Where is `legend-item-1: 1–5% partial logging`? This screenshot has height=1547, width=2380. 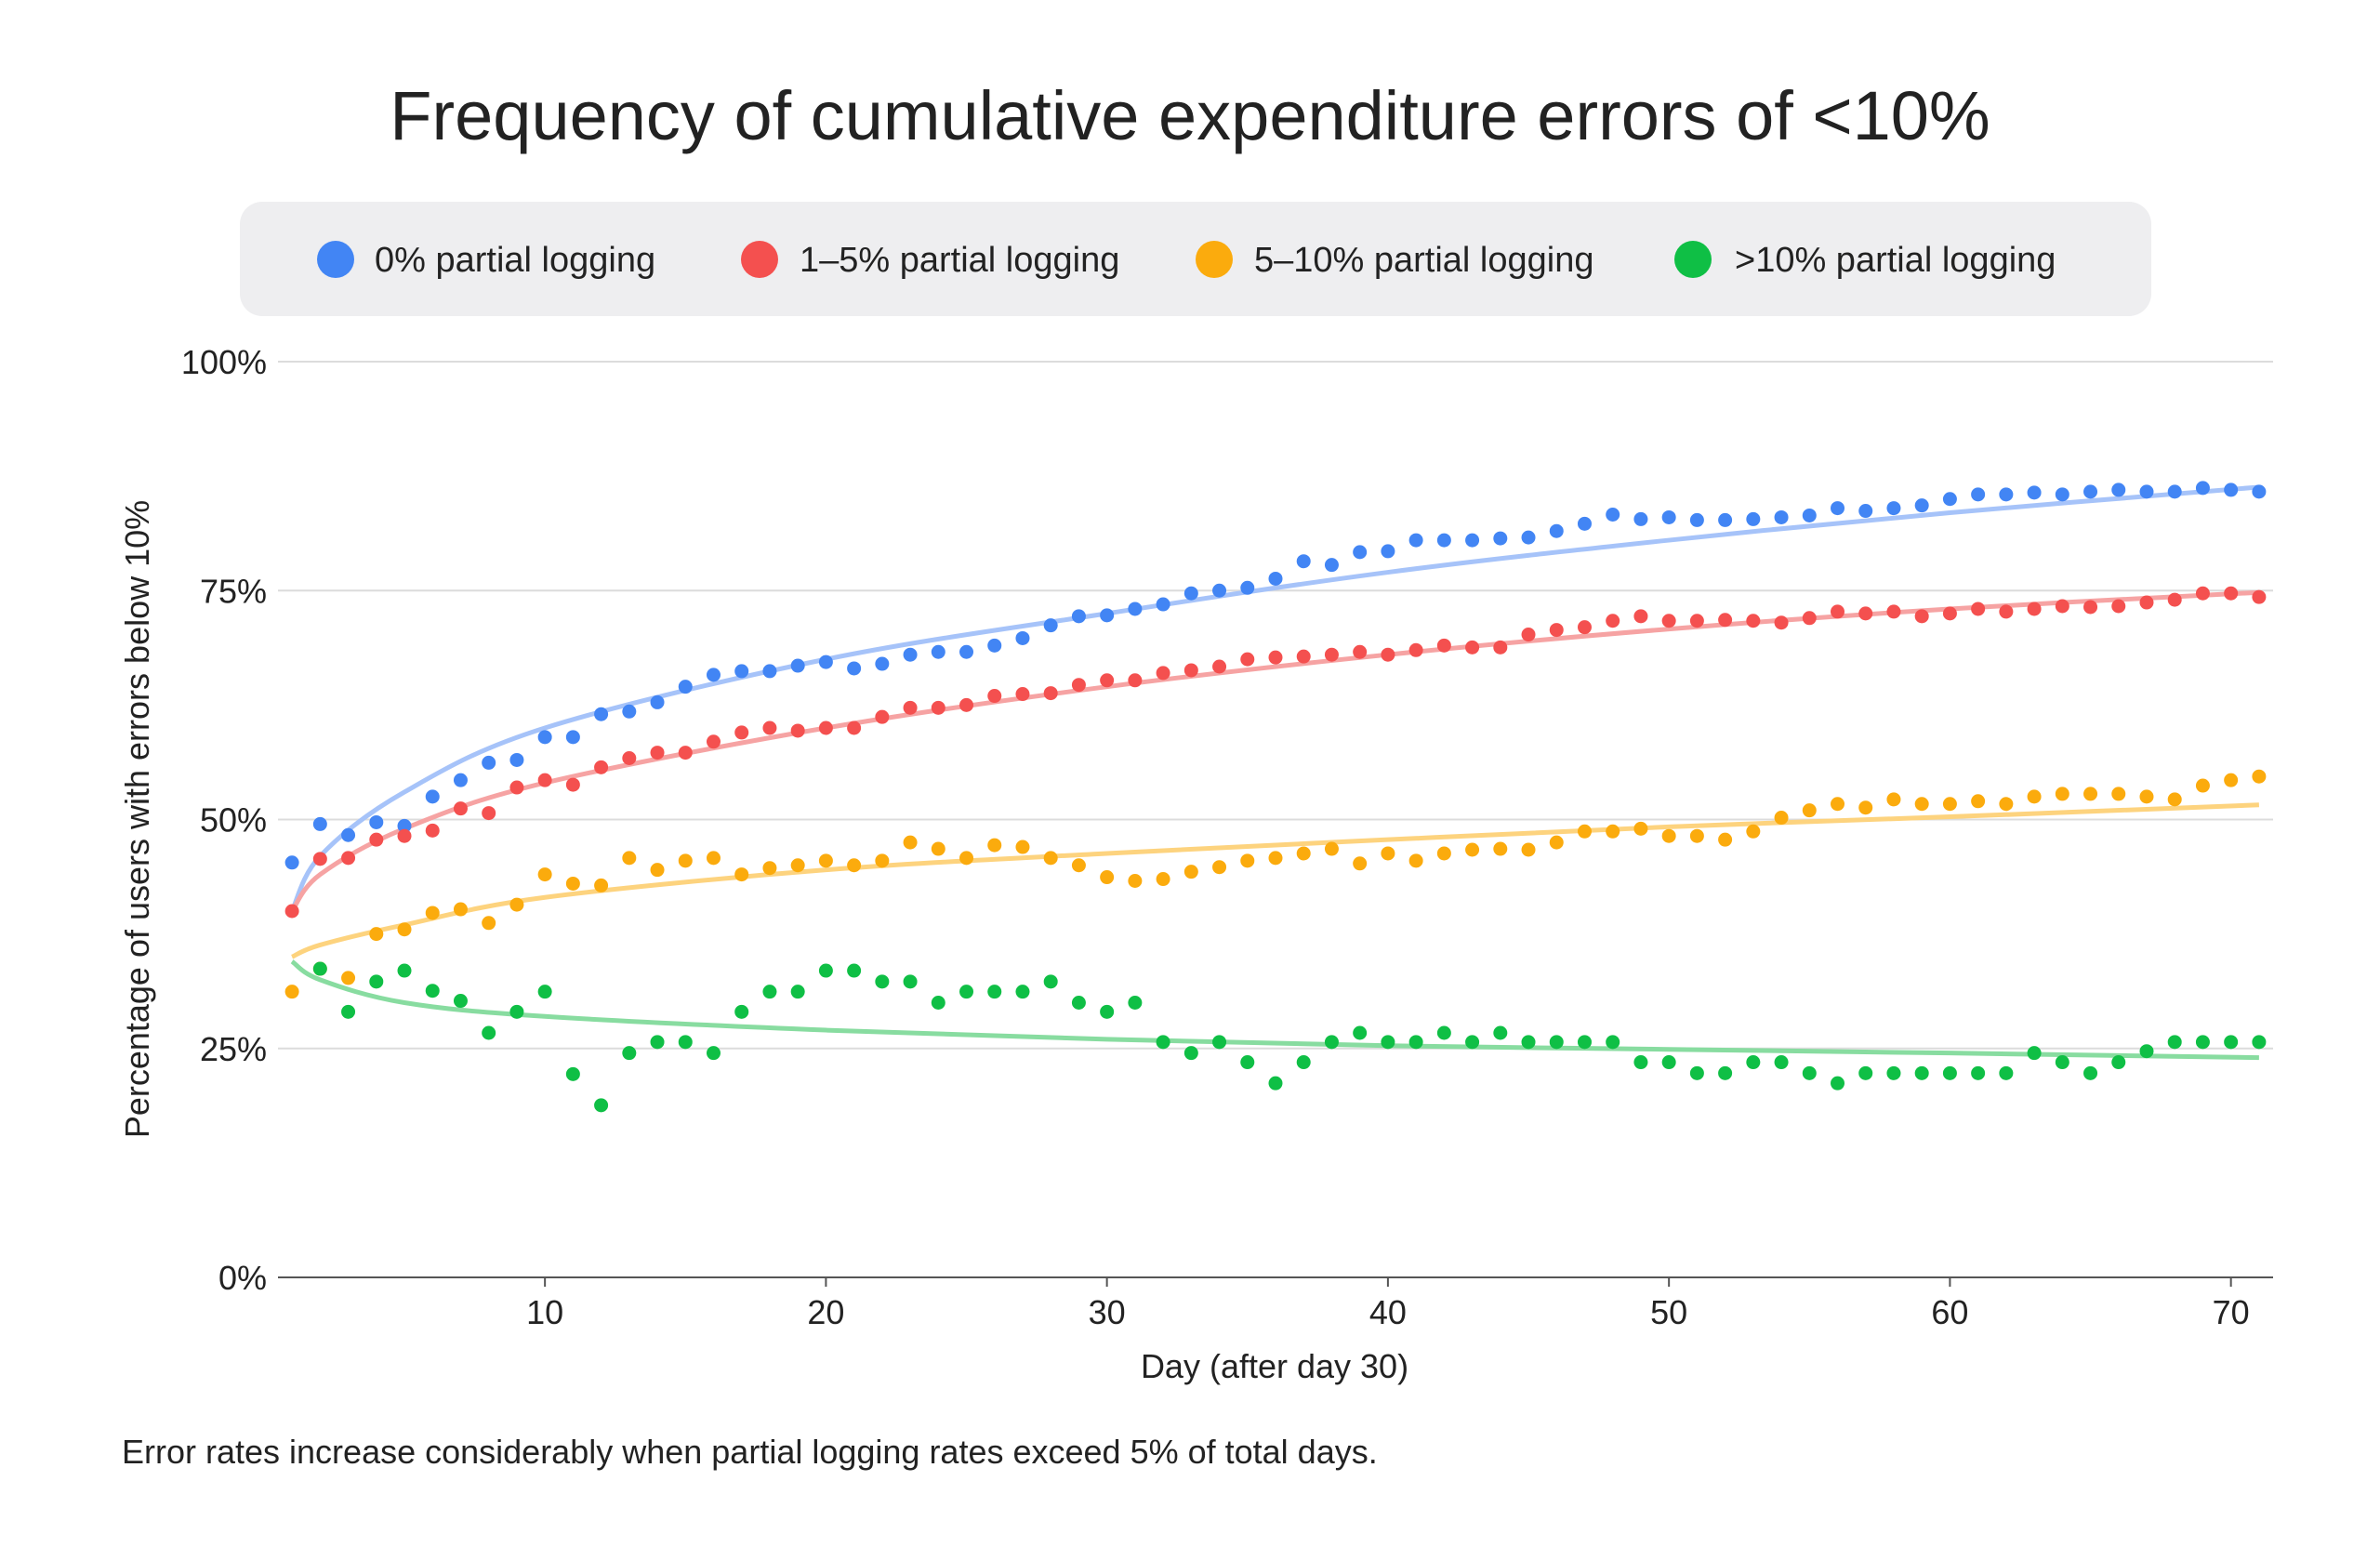
legend-item-1: 1–5% partial logging is located at coordinates (930, 260).